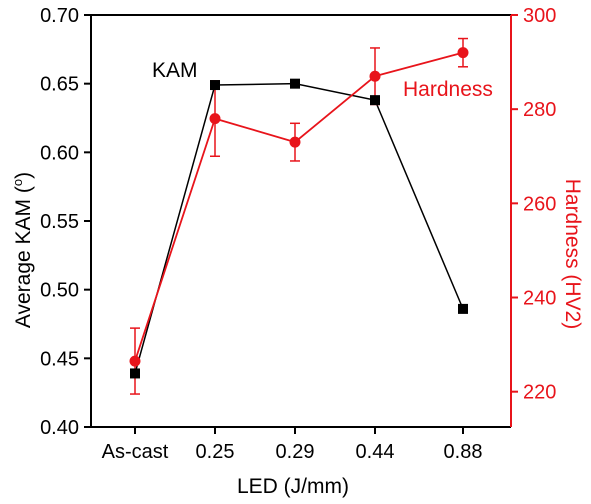 The width and height of the screenshot is (591, 504). I want to click on left-axis-title-suffix: ), so click(23, 175).